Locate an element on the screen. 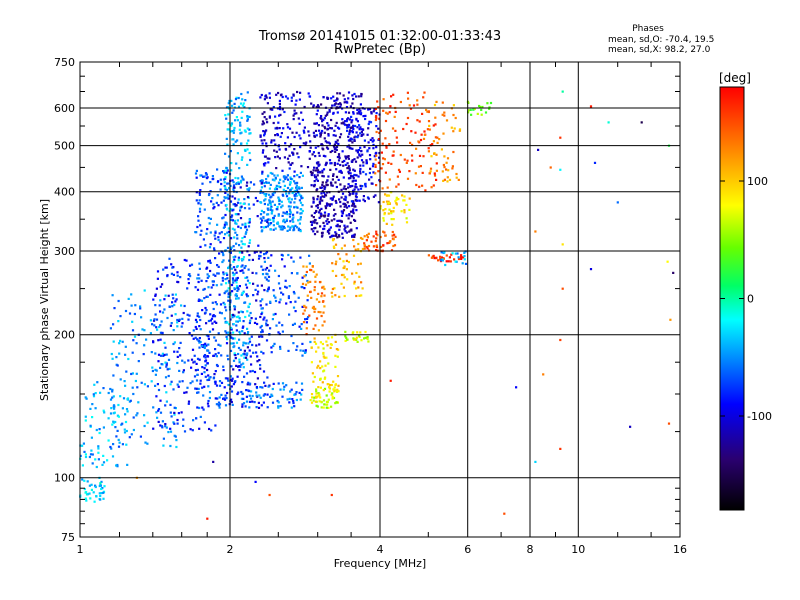 The image size is (800, 600). chart-title: Tromsø 20141015 01:32:00-01:33:43 is located at coordinates (379, 36).